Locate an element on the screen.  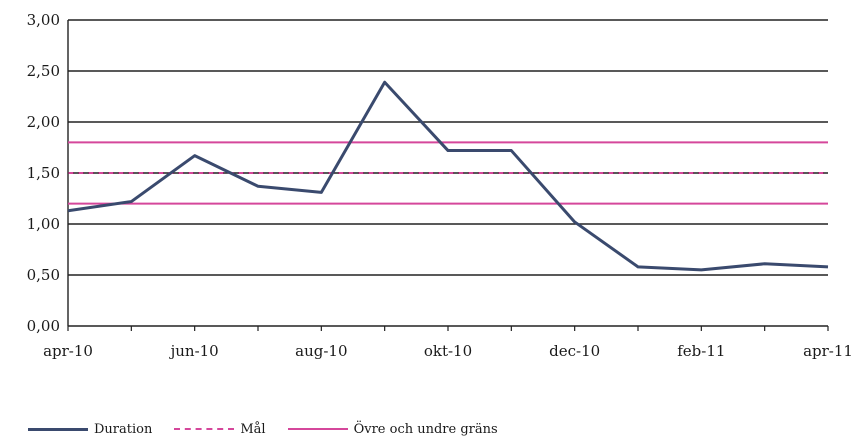
y-tick-label: 1,00 is located at coordinates (43, 224).